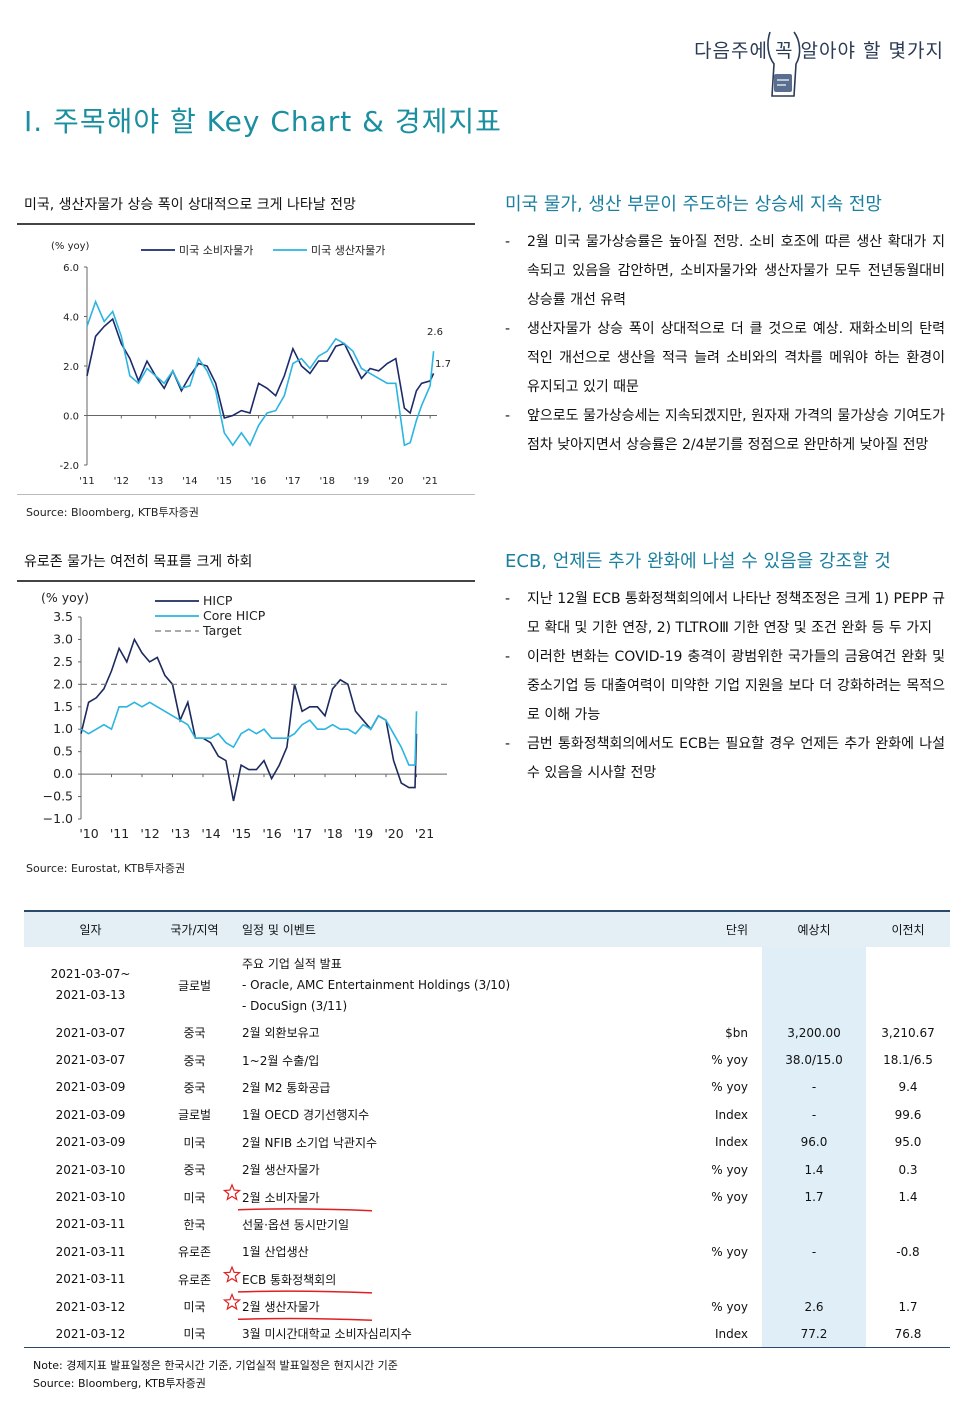 This screenshot has width=980, height=1405. What do you see at coordinates (908, 1169) in the screenshot?
I see `row-previous: 0.3` at bounding box center [908, 1169].